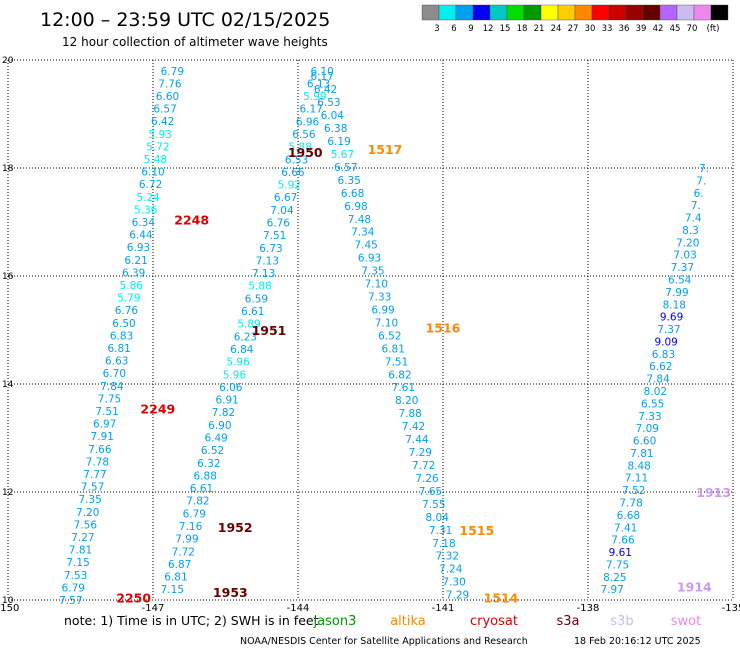  What do you see at coordinates (638, 466) in the screenshot?
I see `wave-height-value: 8.48` at bounding box center [638, 466].